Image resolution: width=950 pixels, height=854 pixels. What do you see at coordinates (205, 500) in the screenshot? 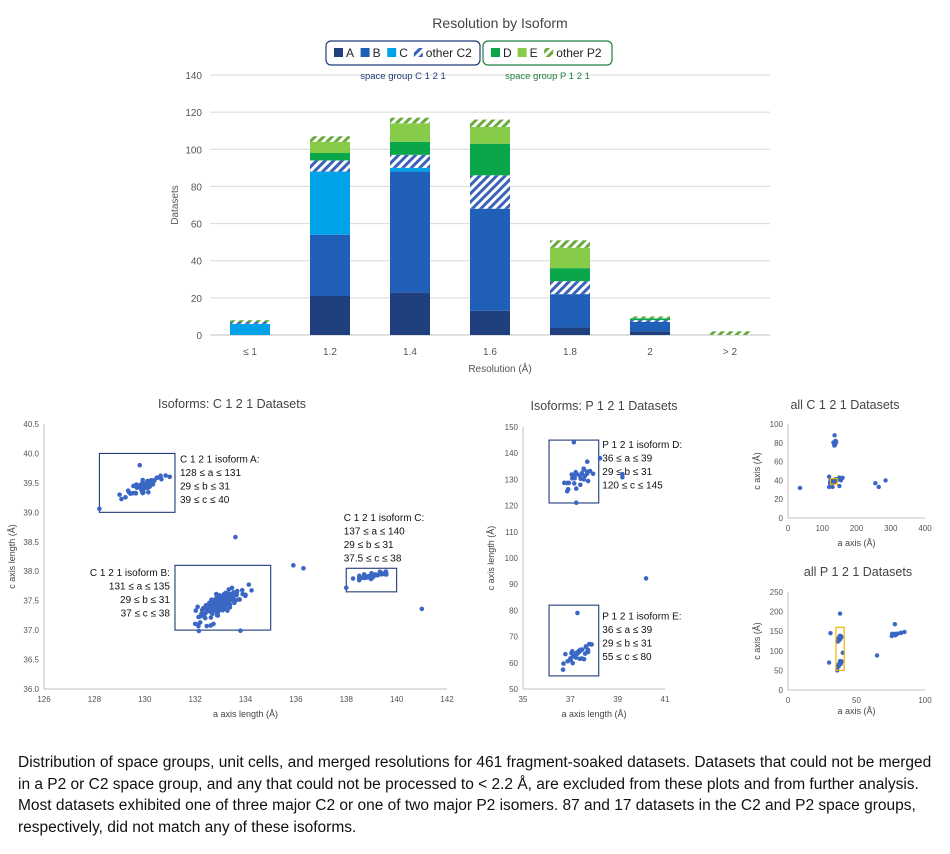
I see `isoform-label-line: 39 ≤ c ≤ 40` at bounding box center [205, 500].